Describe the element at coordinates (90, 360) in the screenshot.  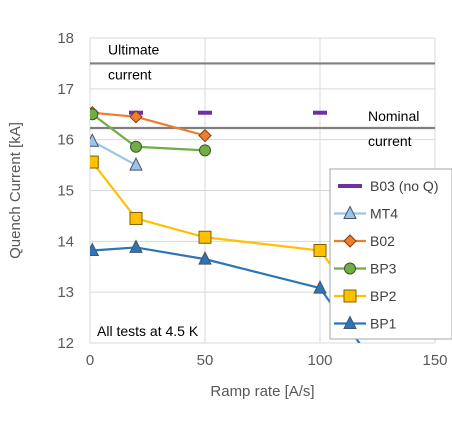
I see `x-tick-label: 0` at that location.